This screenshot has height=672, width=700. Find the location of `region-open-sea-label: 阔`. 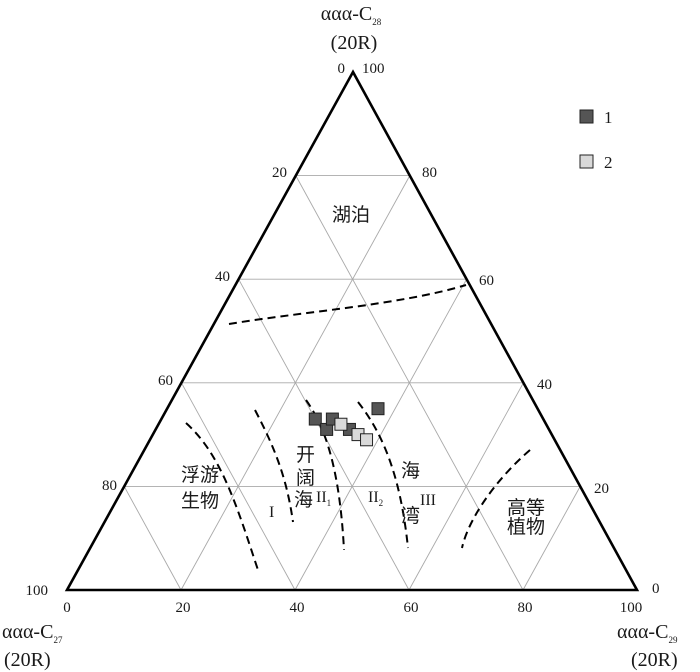

region-open-sea-label: 阔 is located at coordinates (305, 478).